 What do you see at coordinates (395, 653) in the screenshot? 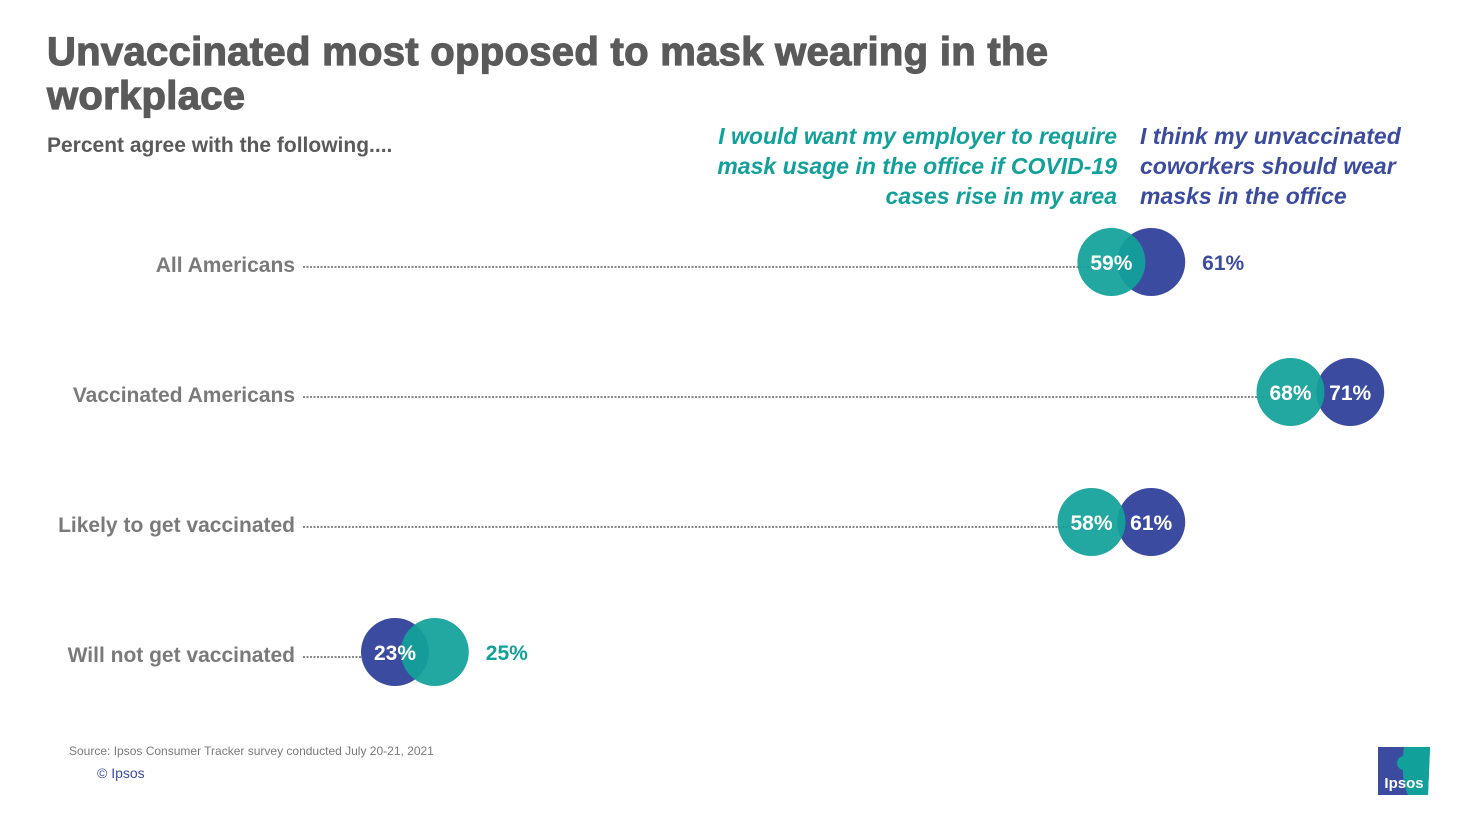
I see `data-label-series-2: 23%` at bounding box center [395, 653].